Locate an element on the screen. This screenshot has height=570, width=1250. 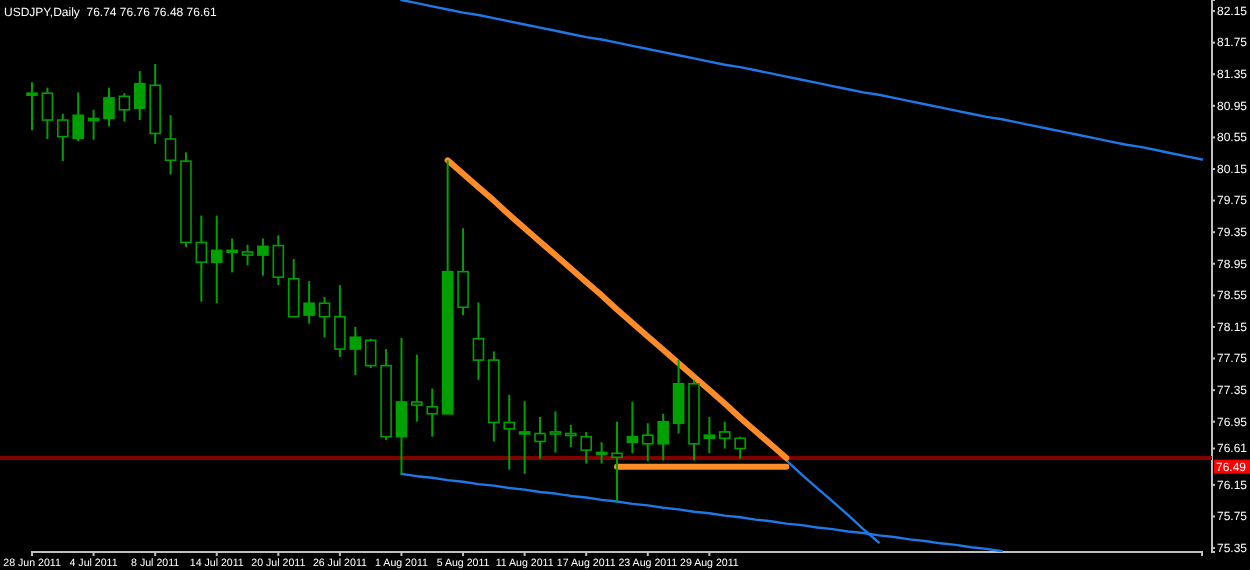
line-series is located at coordinates (617, 309).